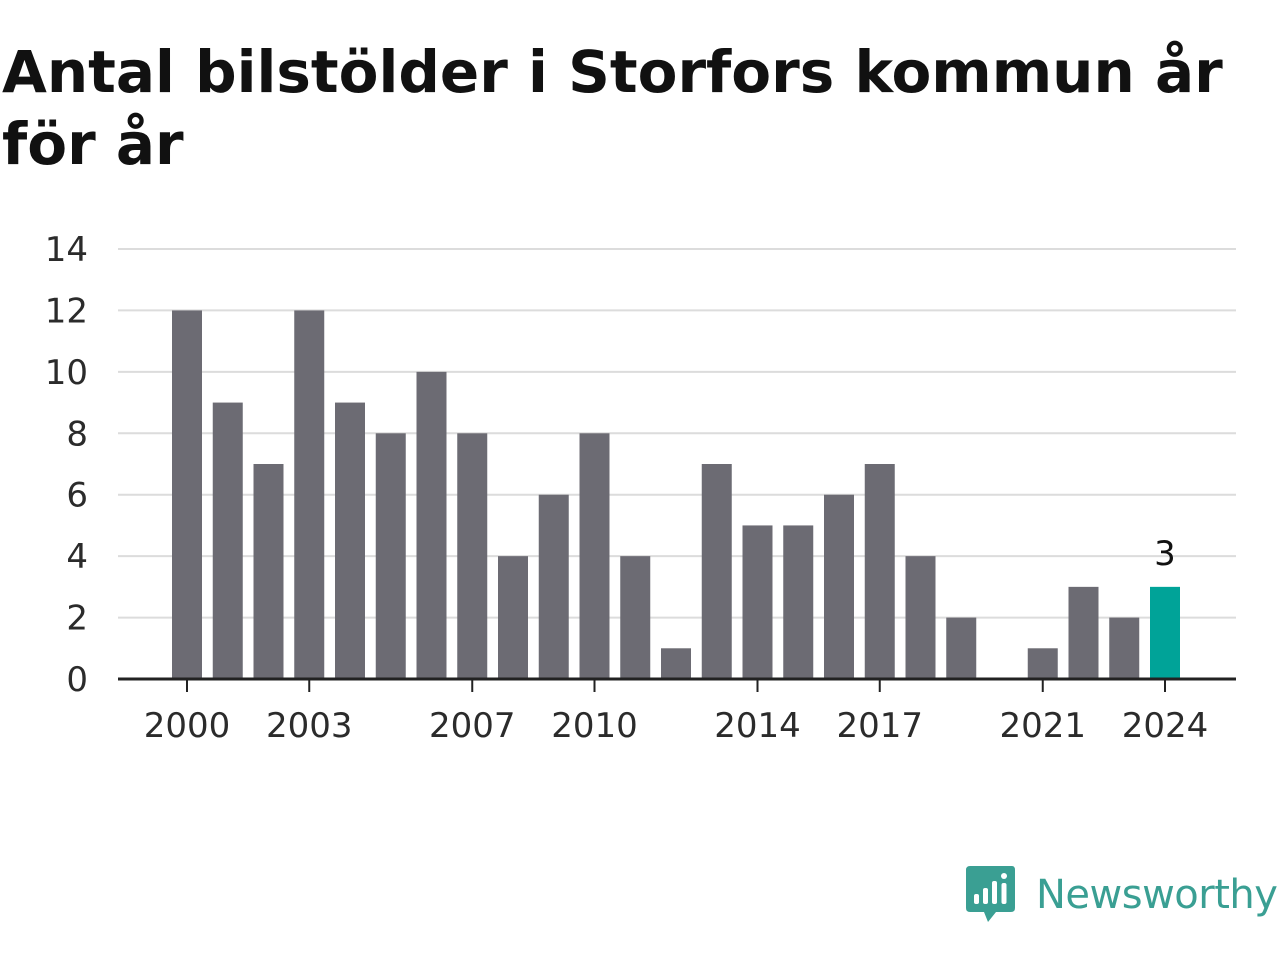 This screenshot has width=1280, height=960. Describe the element at coordinates (1124, 648) in the screenshot. I see `bar-2023` at that location.